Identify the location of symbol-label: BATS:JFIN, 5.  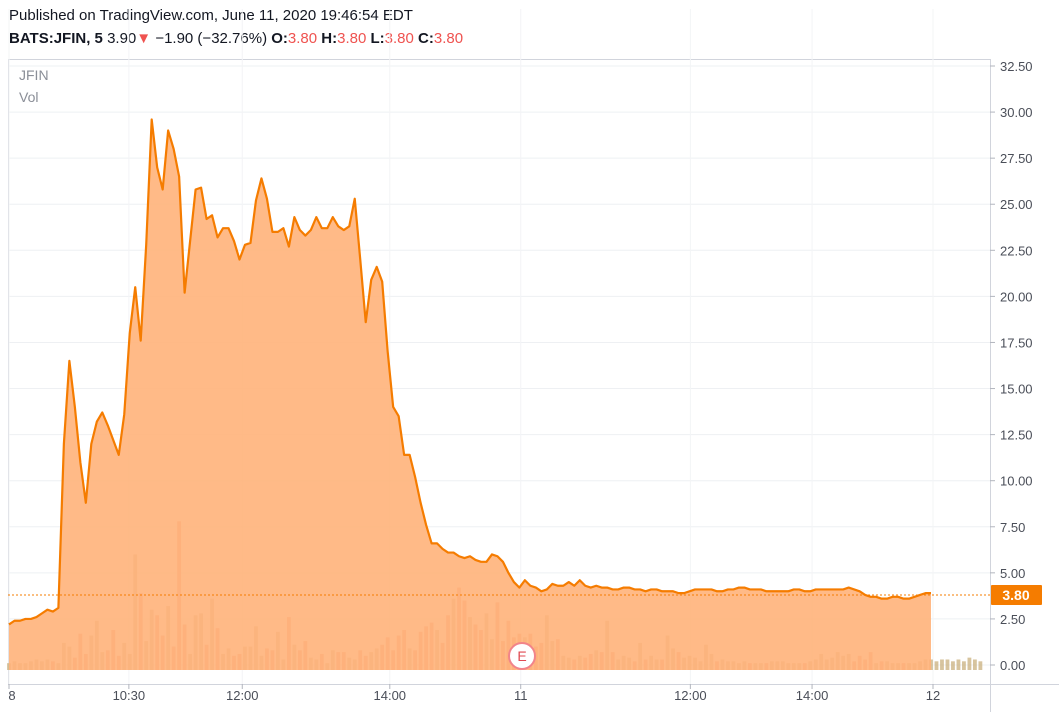
(56, 38).